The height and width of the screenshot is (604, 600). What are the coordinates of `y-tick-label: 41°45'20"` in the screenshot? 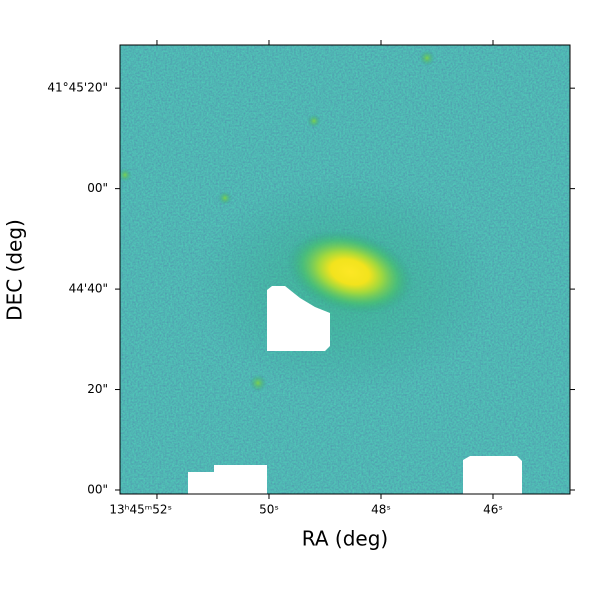 It's located at (77, 88).